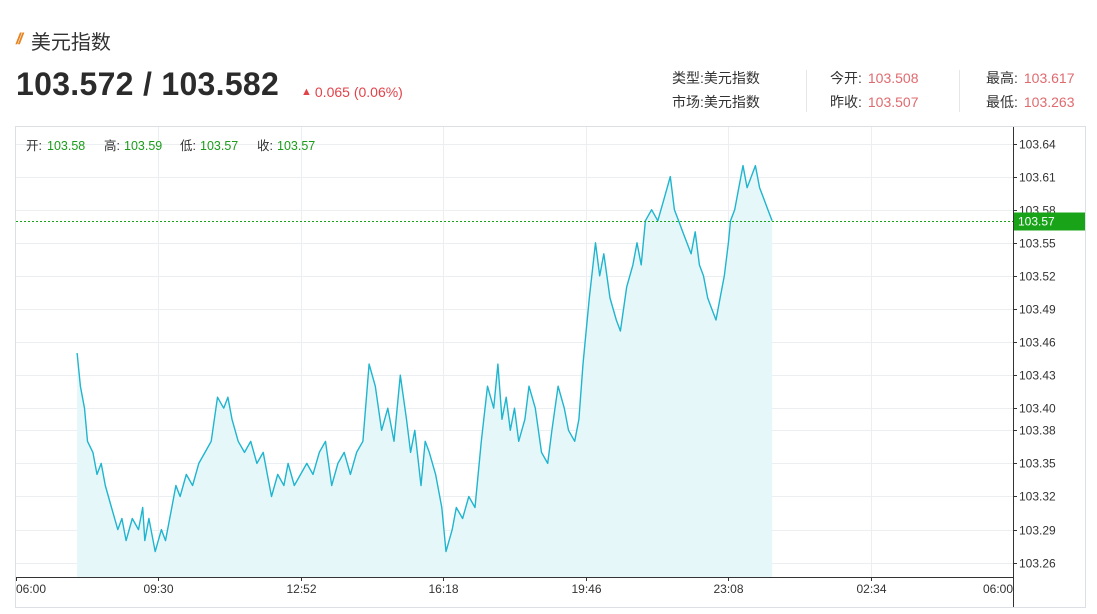 This screenshot has height=614, width=1097. I want to click on prev-close-value: 103.507, so click(893, 102).